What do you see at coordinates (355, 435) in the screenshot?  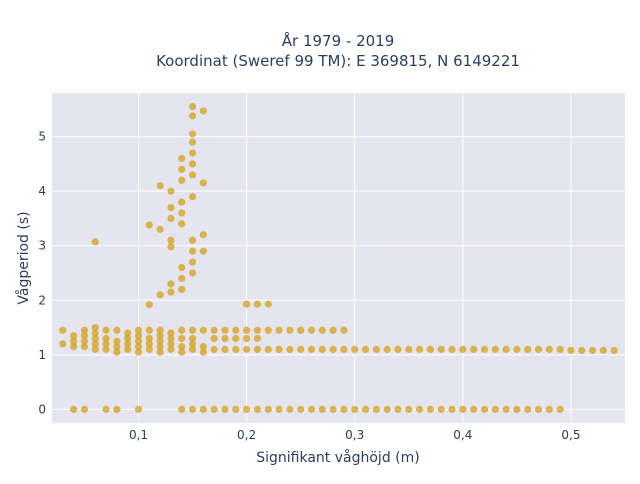 I see `x-tick-labels: 0,1 0,2 0,3 0,4 0,5` at bounding box center [355, 435].